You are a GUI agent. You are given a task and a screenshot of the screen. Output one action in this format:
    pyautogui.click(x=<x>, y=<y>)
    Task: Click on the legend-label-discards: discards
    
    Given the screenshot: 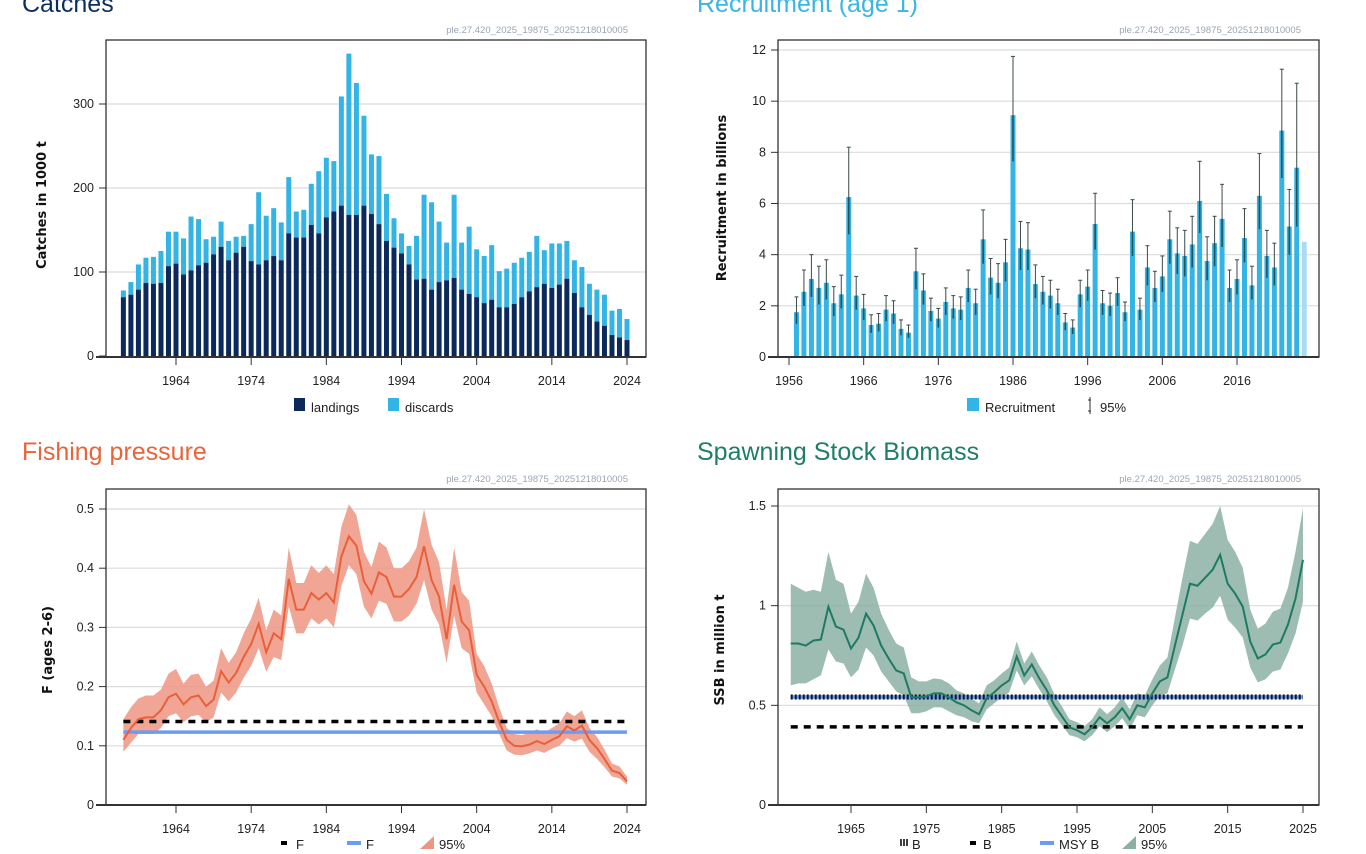 What is the action you would take?
    pyautogui.click(x=429, y=407)
    